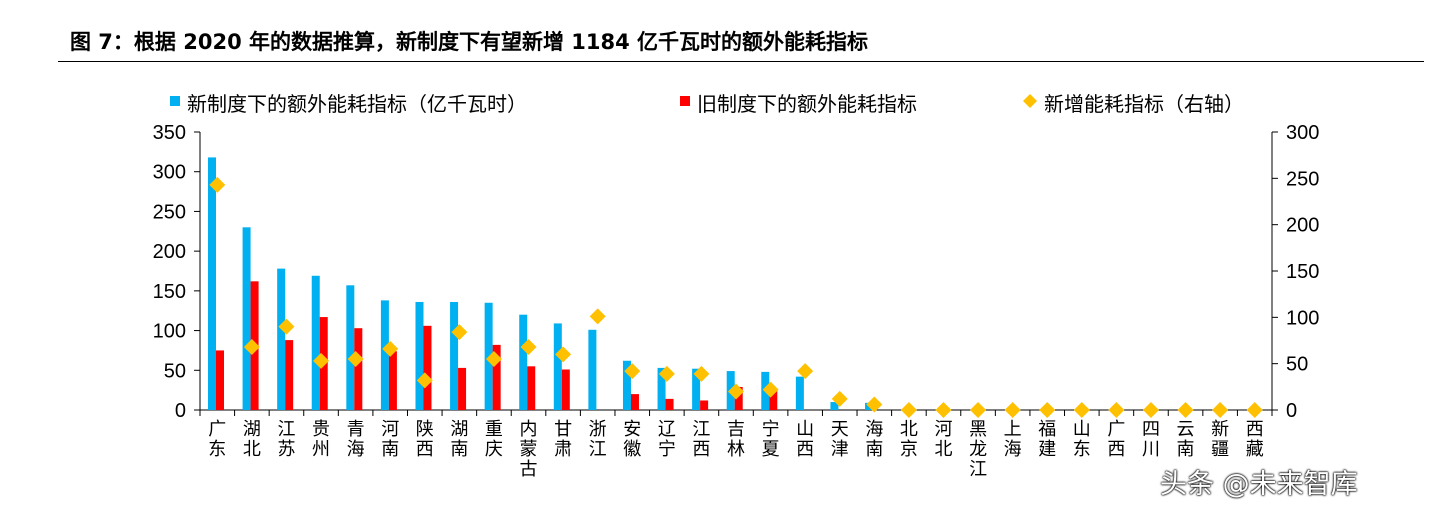 This screenshot has height=516, width=1442. Describe the element at coordinates (1302, 133) in the screenshot. I see `right-tick-label: 300` at that location.